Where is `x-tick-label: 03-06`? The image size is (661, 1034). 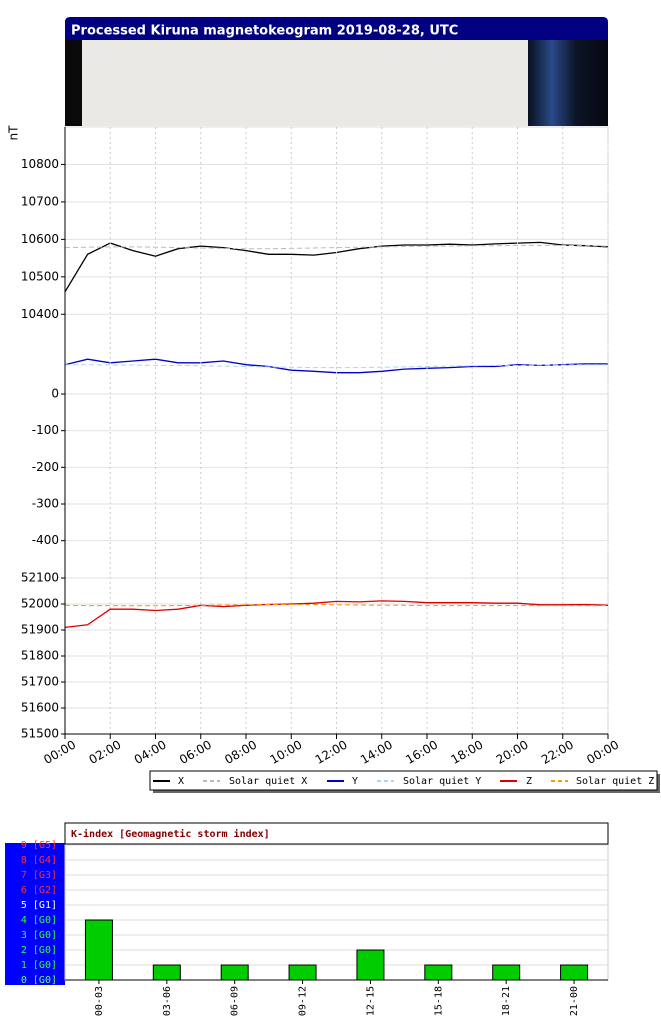 x-tick-label: 03-06 is located at coordinates (167, 1001).